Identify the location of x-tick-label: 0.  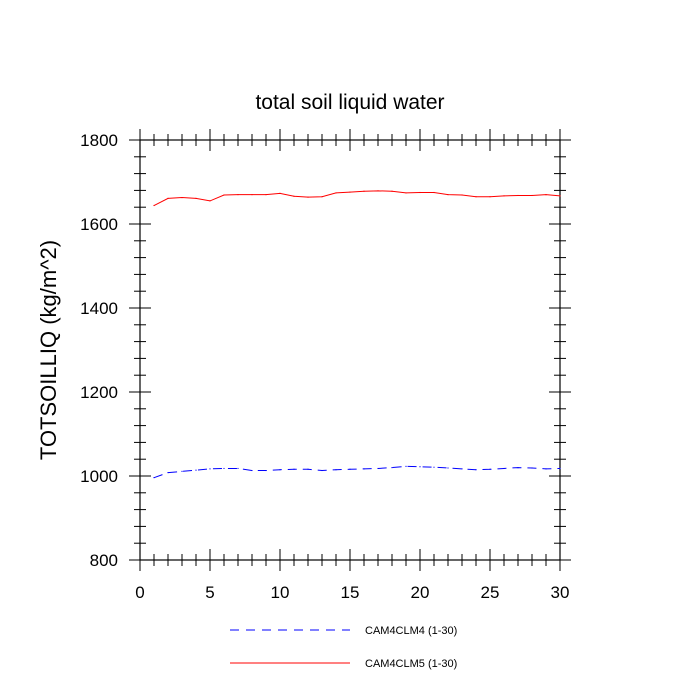
(139, 592).